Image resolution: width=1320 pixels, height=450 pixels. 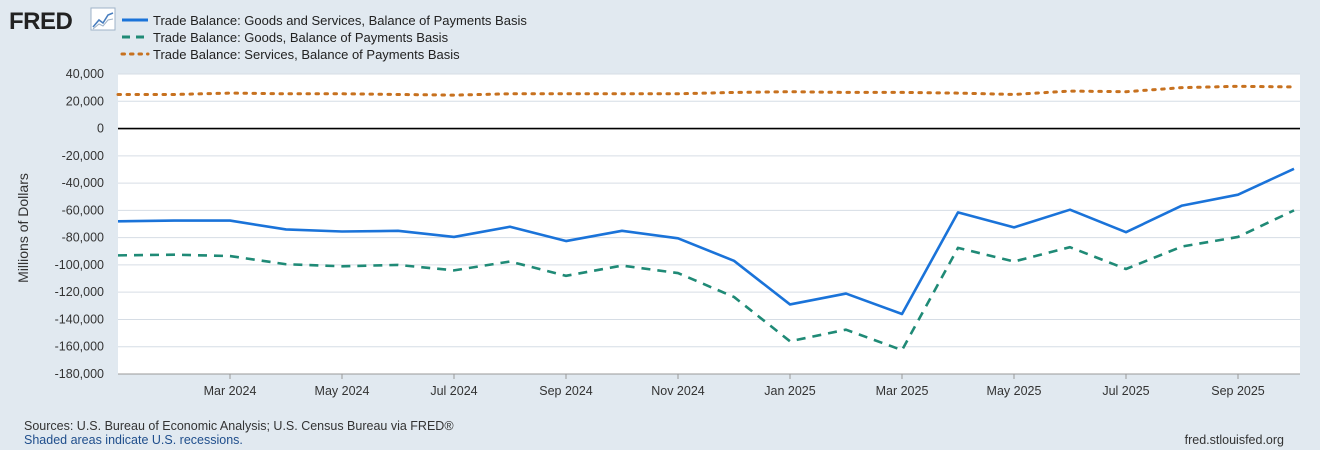 I want to click on y-tick-label: -120,000, so click(x=79, y=292).